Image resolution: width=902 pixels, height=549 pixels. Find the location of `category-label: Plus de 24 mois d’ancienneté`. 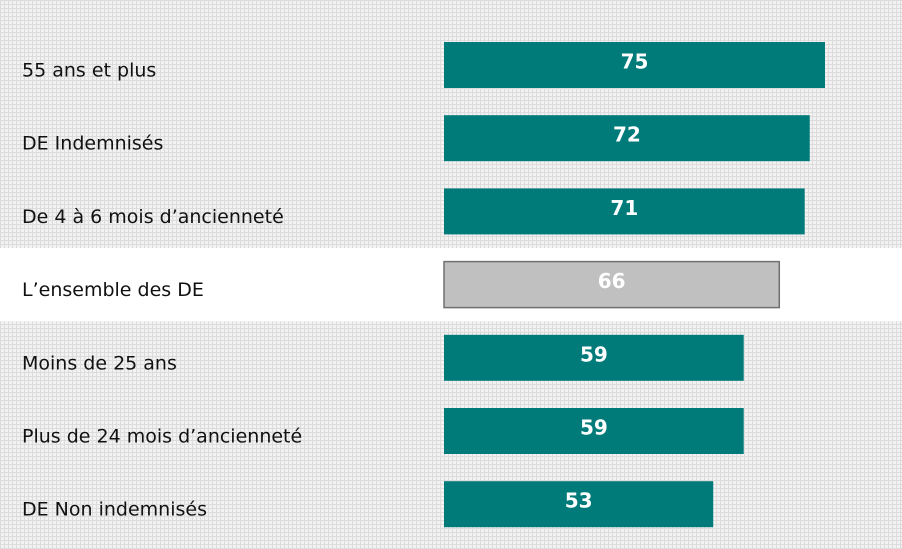

category-label: Plus de 24 mois d’ancienneté is located at coordinates (162, 437).